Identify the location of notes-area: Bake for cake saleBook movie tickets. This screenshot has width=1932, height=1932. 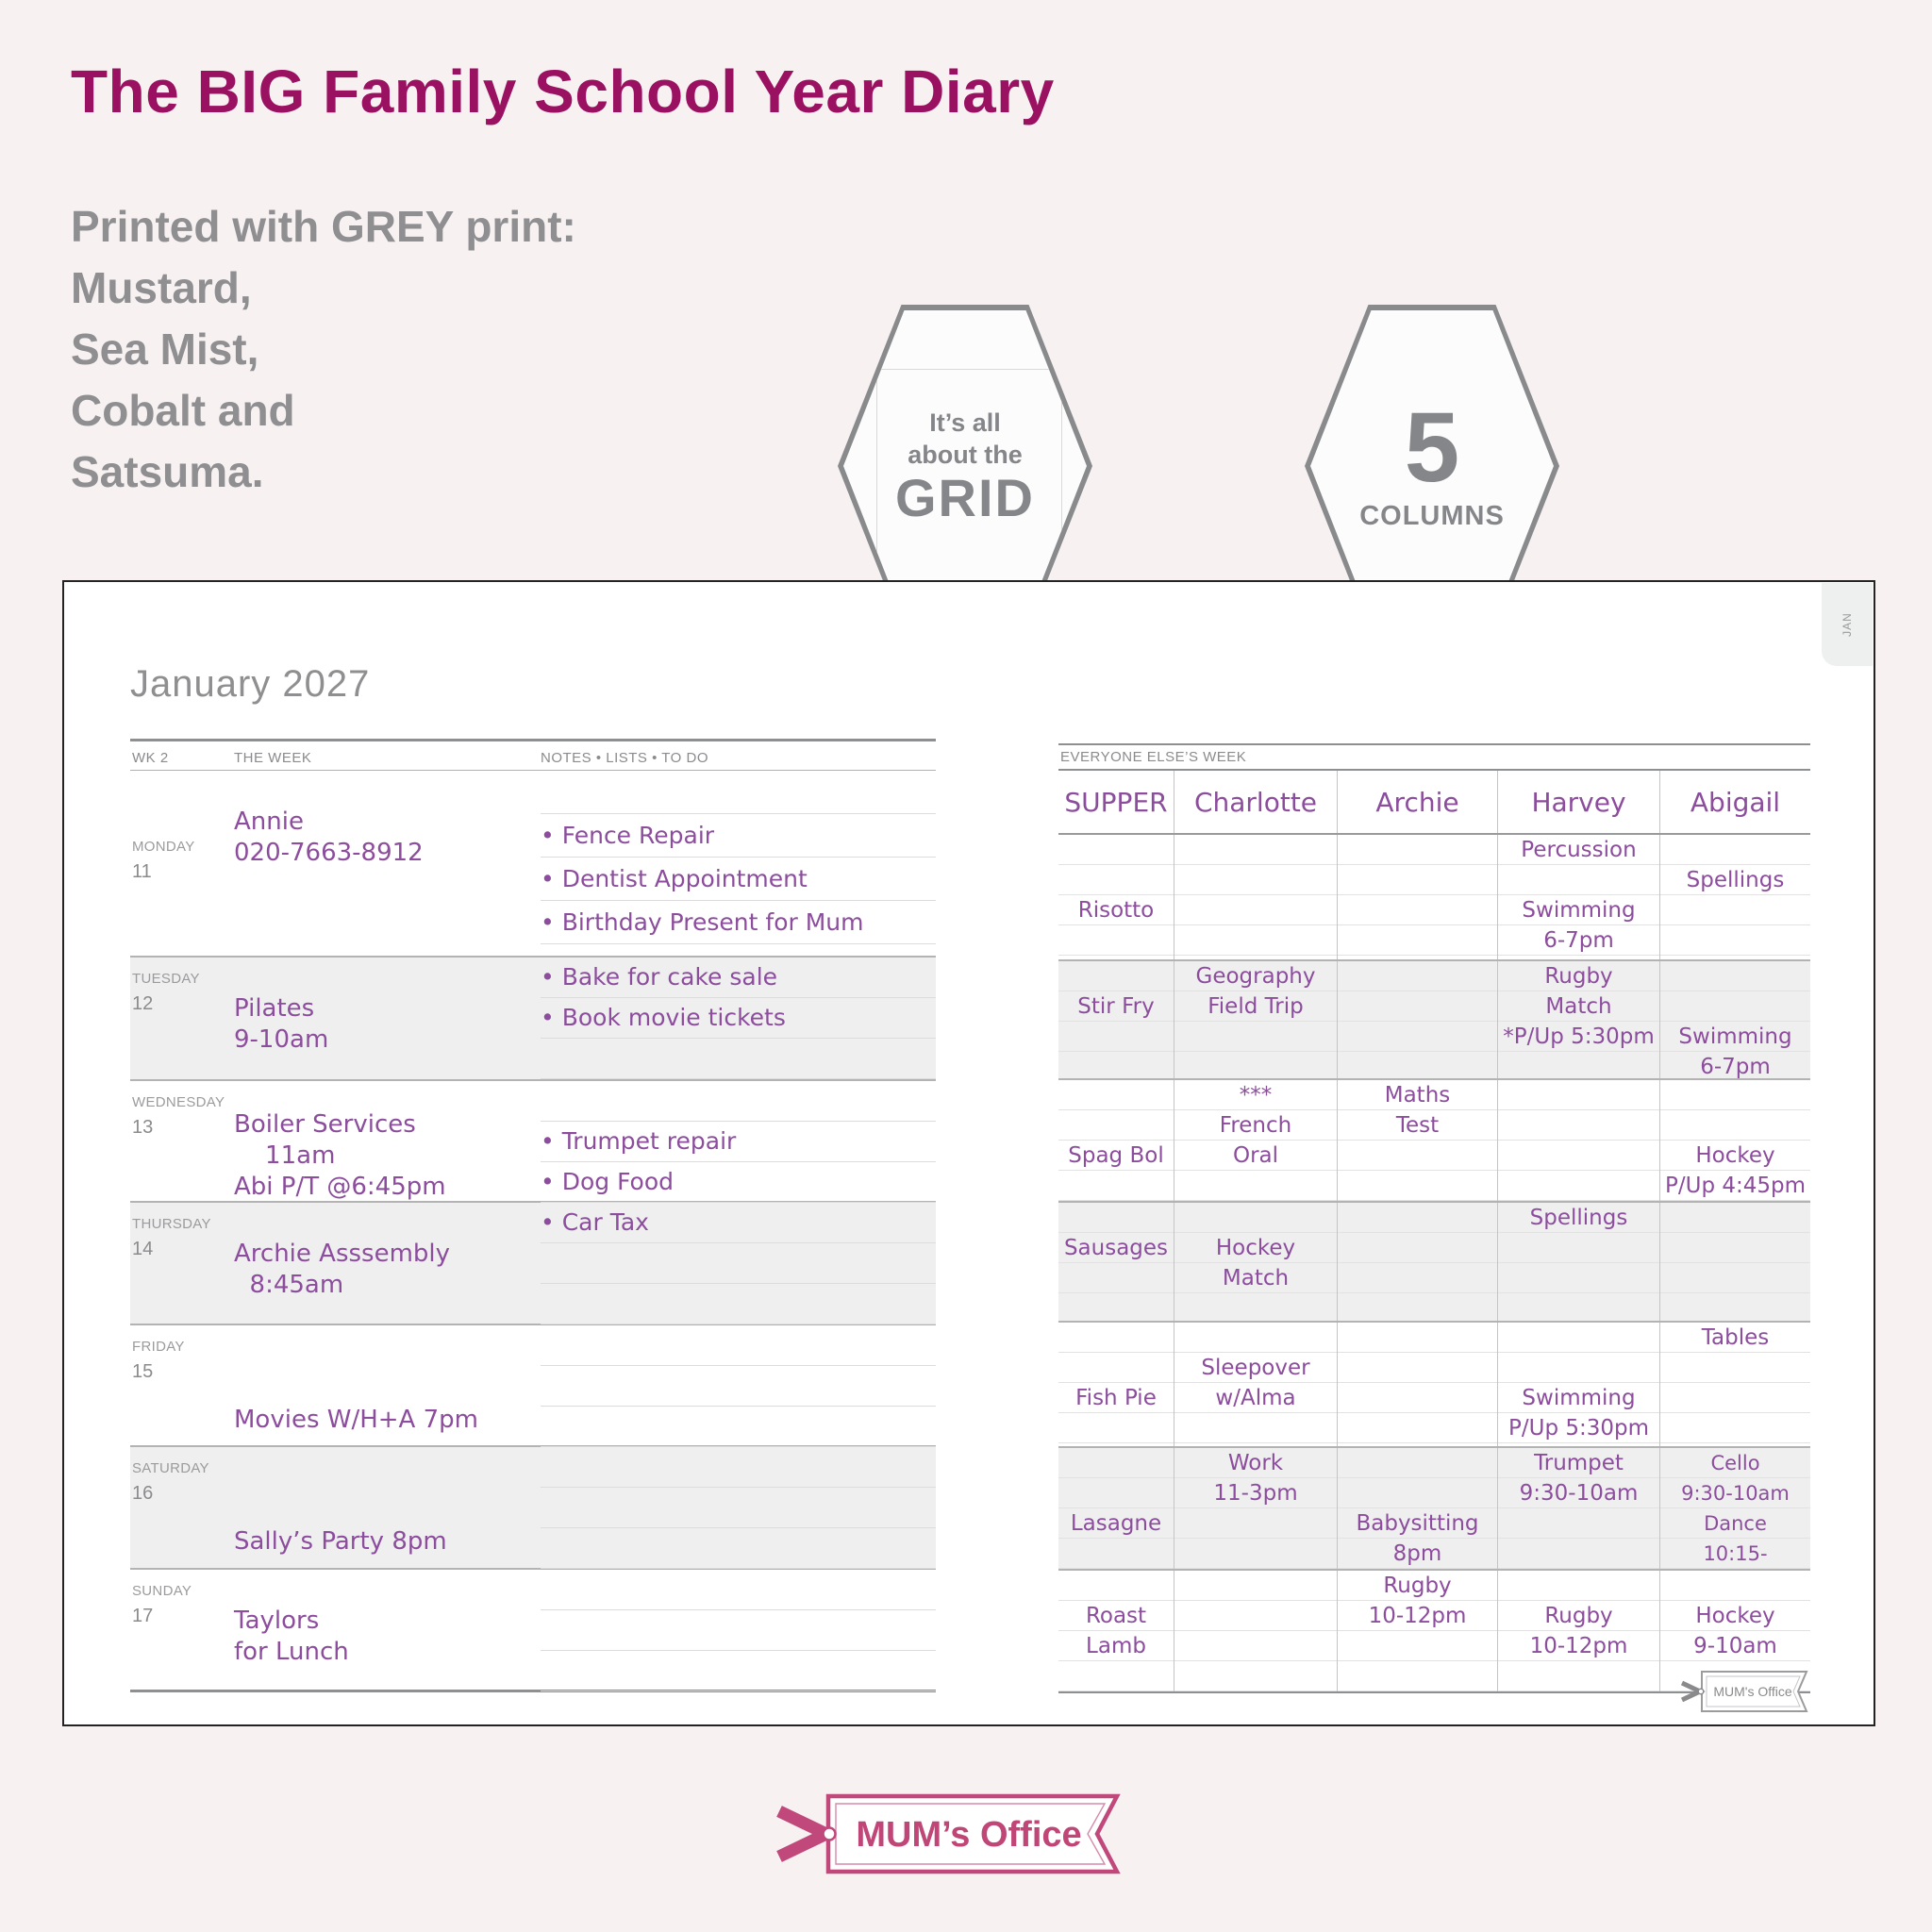
(739, 1018).